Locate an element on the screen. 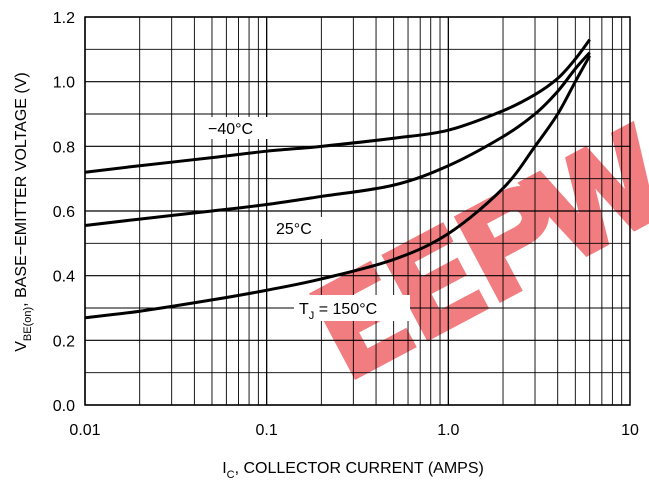 The image size is (649, 485). y-tick-label: 0.4 is located at coordinates (64, 277).